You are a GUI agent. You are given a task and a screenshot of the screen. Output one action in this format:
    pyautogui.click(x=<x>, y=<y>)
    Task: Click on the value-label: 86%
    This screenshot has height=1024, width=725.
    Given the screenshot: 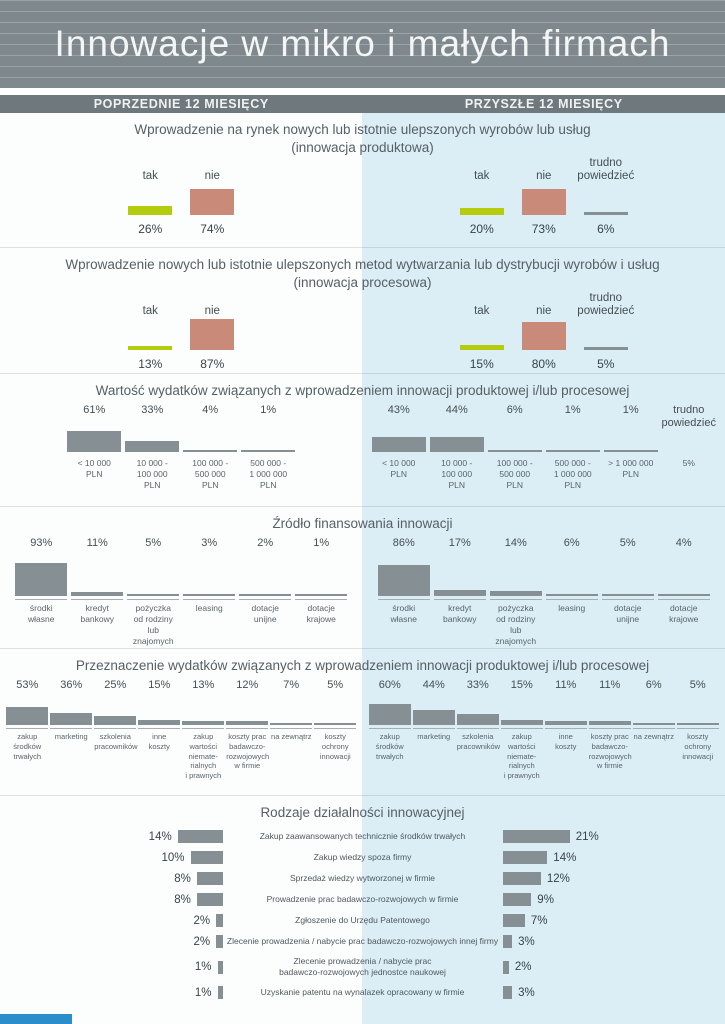 What is the action you would take?
    pyautogui.click(x=403, y=543)
    